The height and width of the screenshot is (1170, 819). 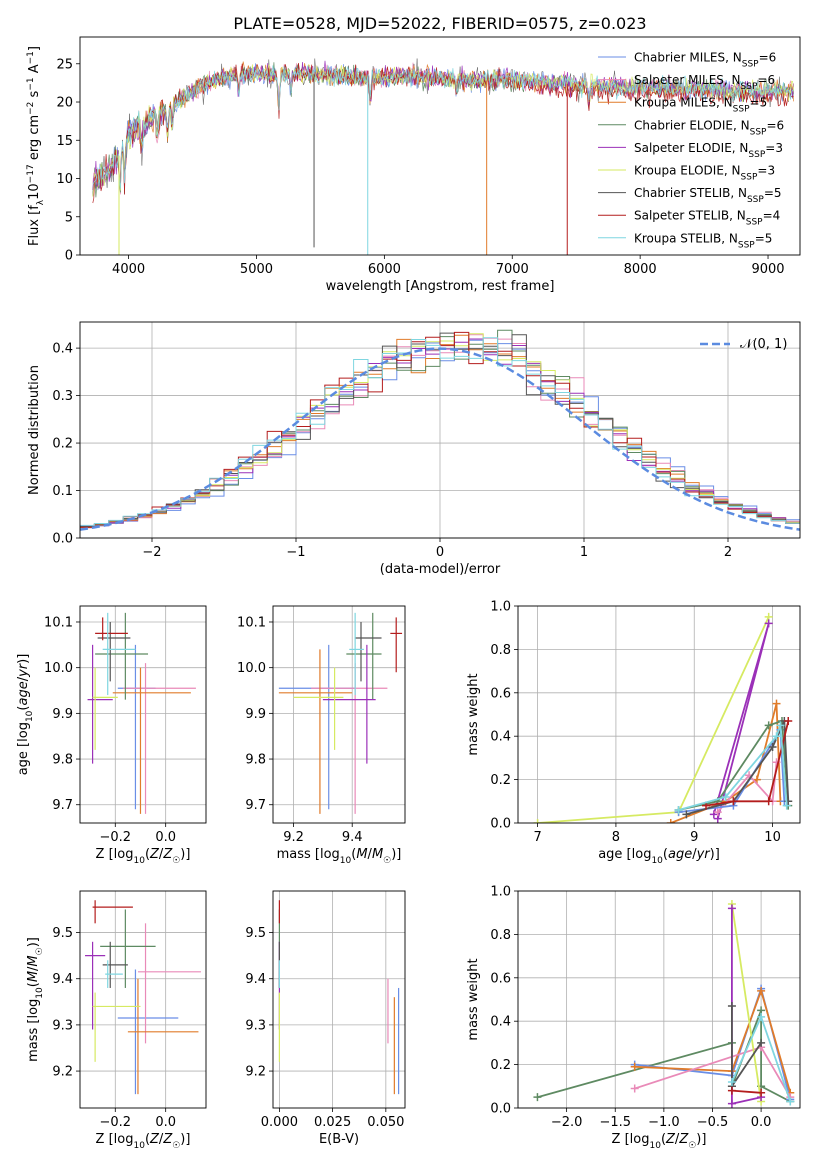 What do you see at coordinates (440, 439) in the screenshot?
I see `normal-curve` at bounding box center [440, 439].